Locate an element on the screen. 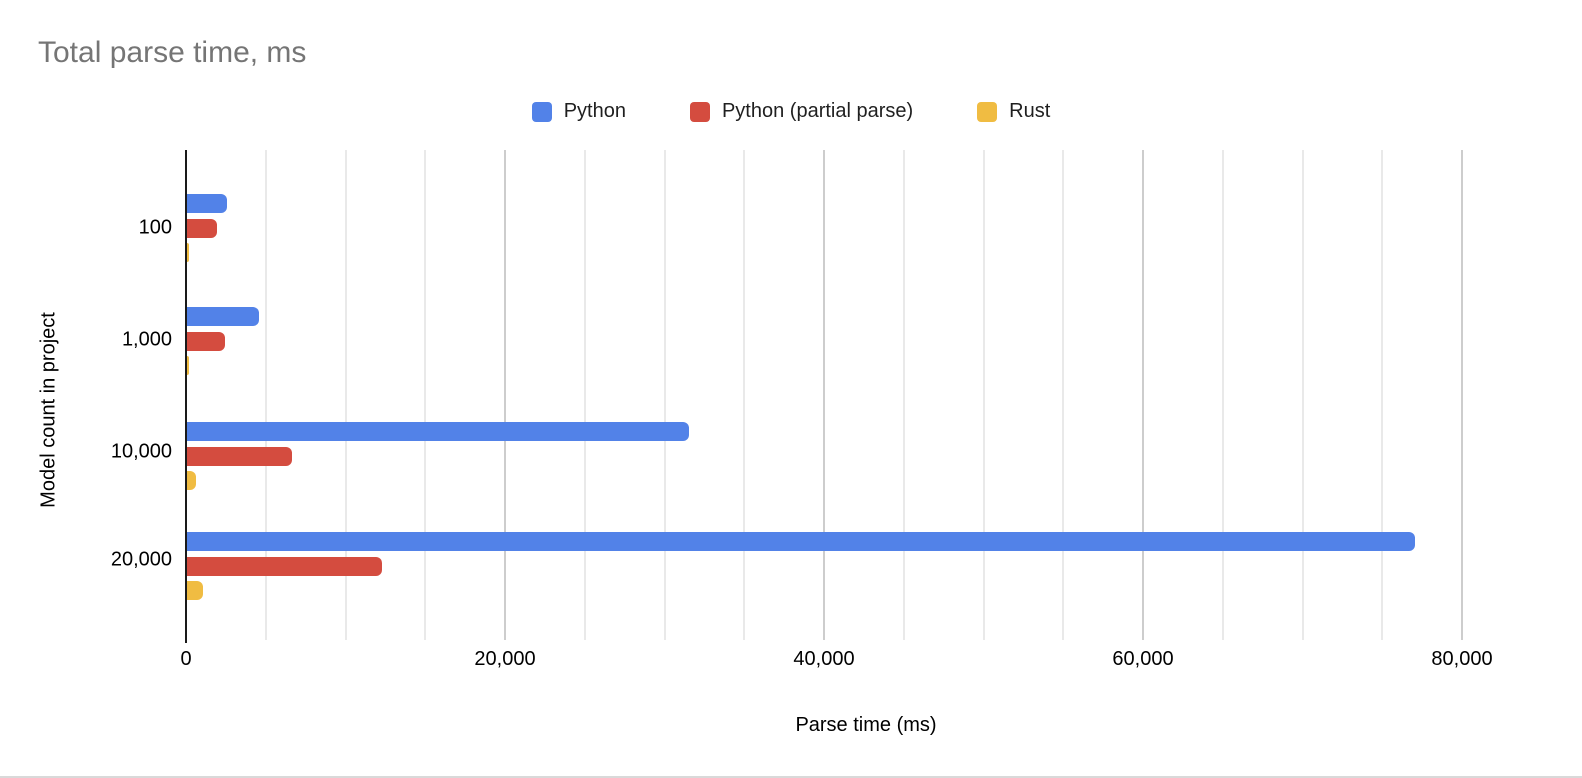 This screenshot has width=1582, height=778. legend: Python Python (partial parse) Rust is located at coordinates (791, 111).